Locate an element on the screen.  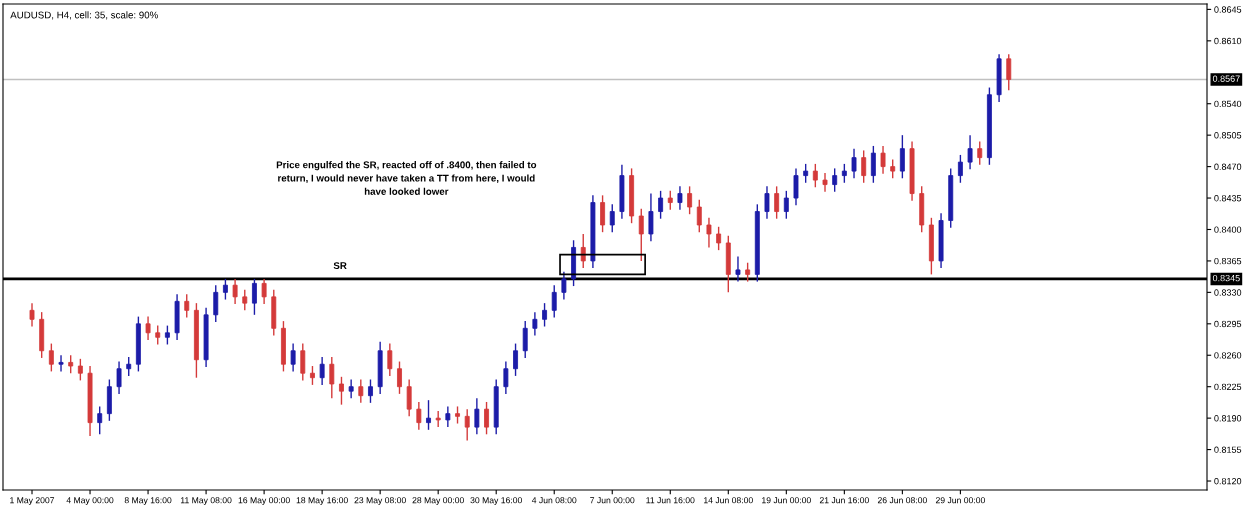
text: 0.8260 is located at coordinates (1228, 355).